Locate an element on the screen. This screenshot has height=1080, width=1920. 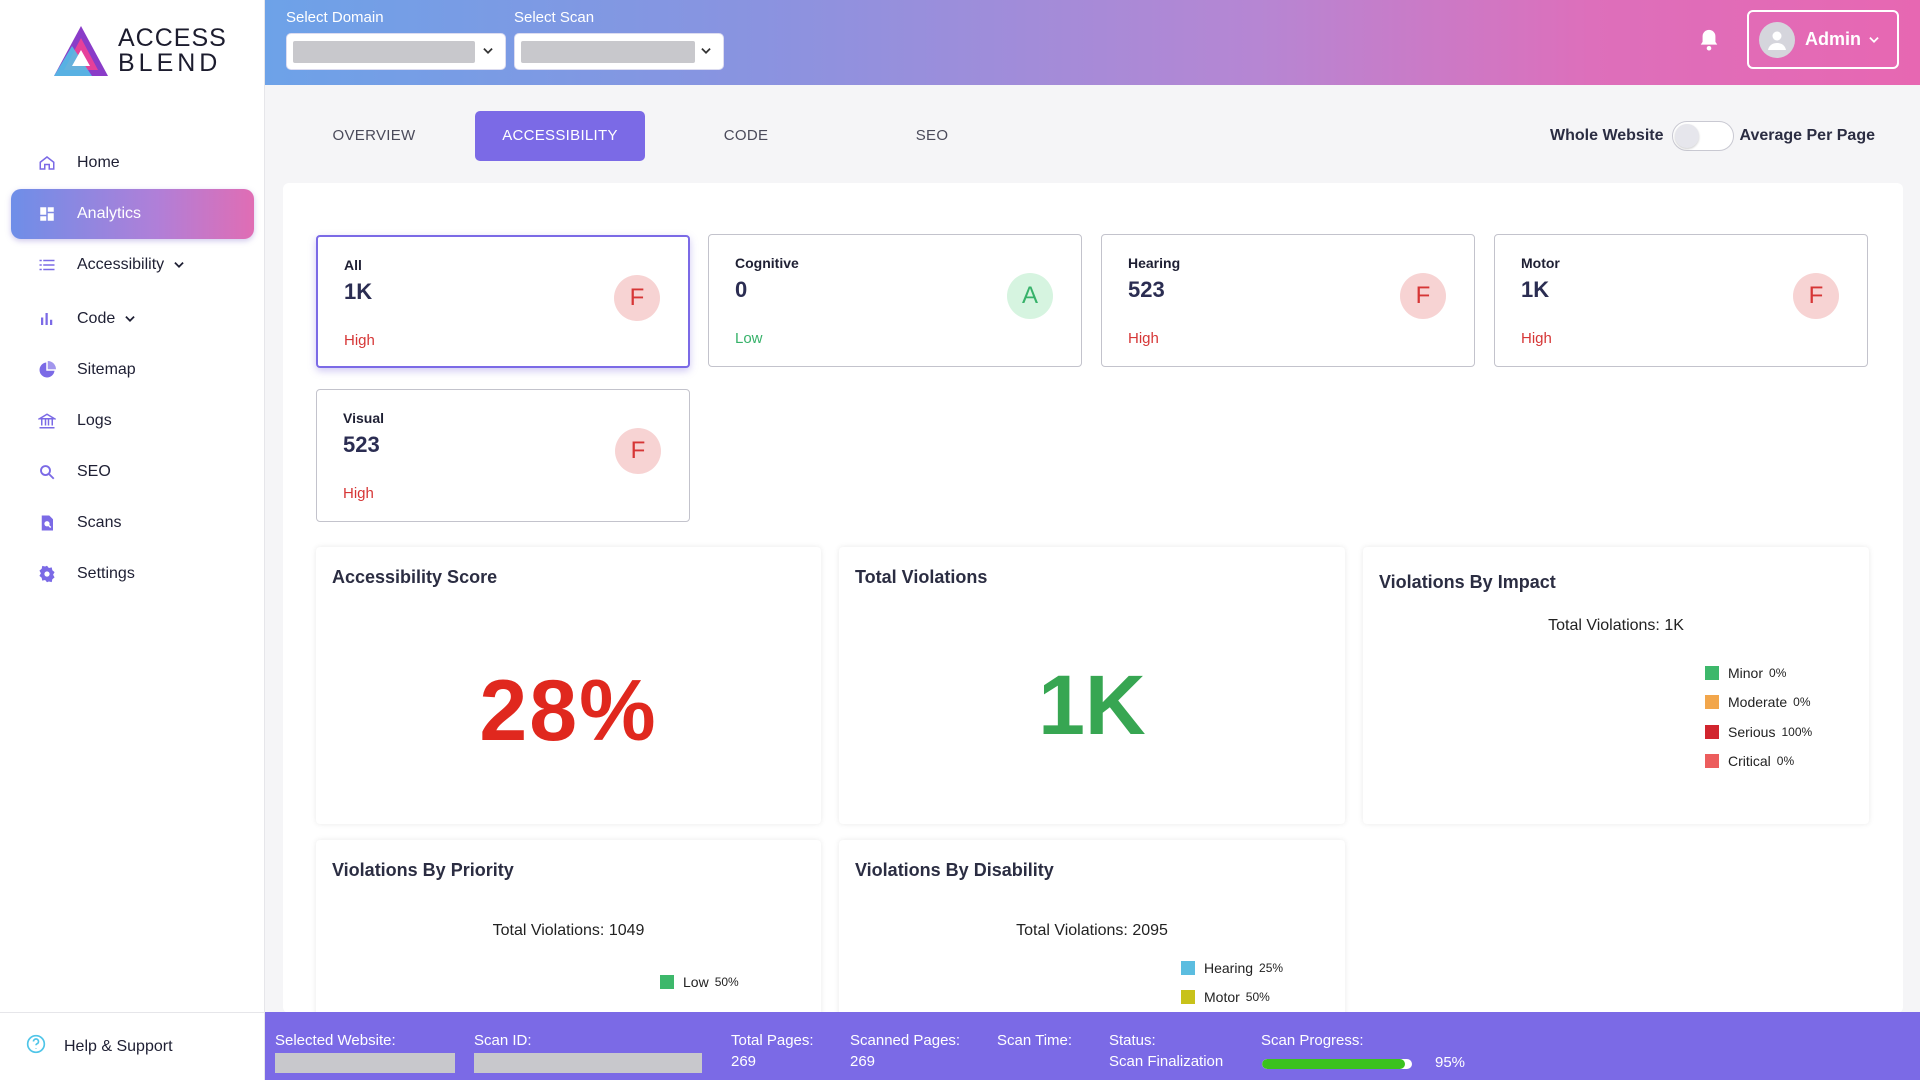
disability-card-cognitive: Cognitive 0 Low A is located at coordinates (895, 300).